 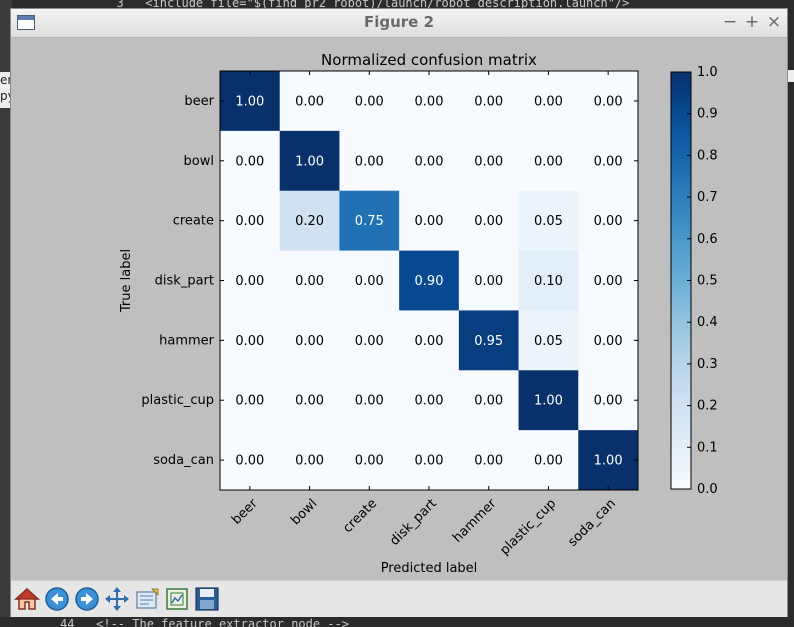 What do you see at coordinates (6, 313) in the screenshot?
I see `background-left-strip: en py` at bounding box center [6, 313].